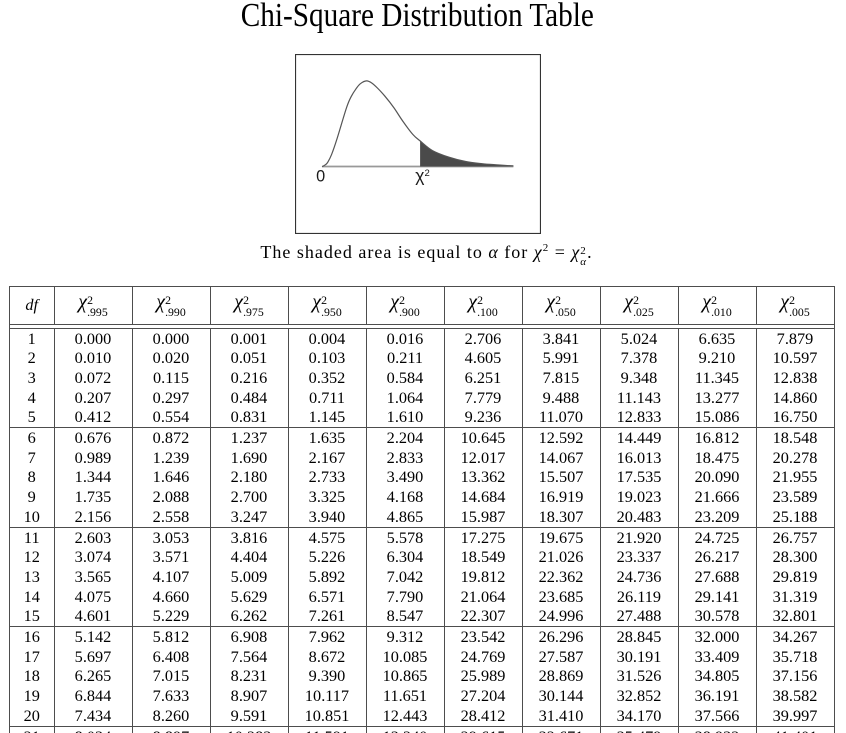 This screenshot has height=733, width=846. What do you see at coordinates (320, 177) in the screenshot?
I see `svg-text: 0` at bounding box center [320, 177].